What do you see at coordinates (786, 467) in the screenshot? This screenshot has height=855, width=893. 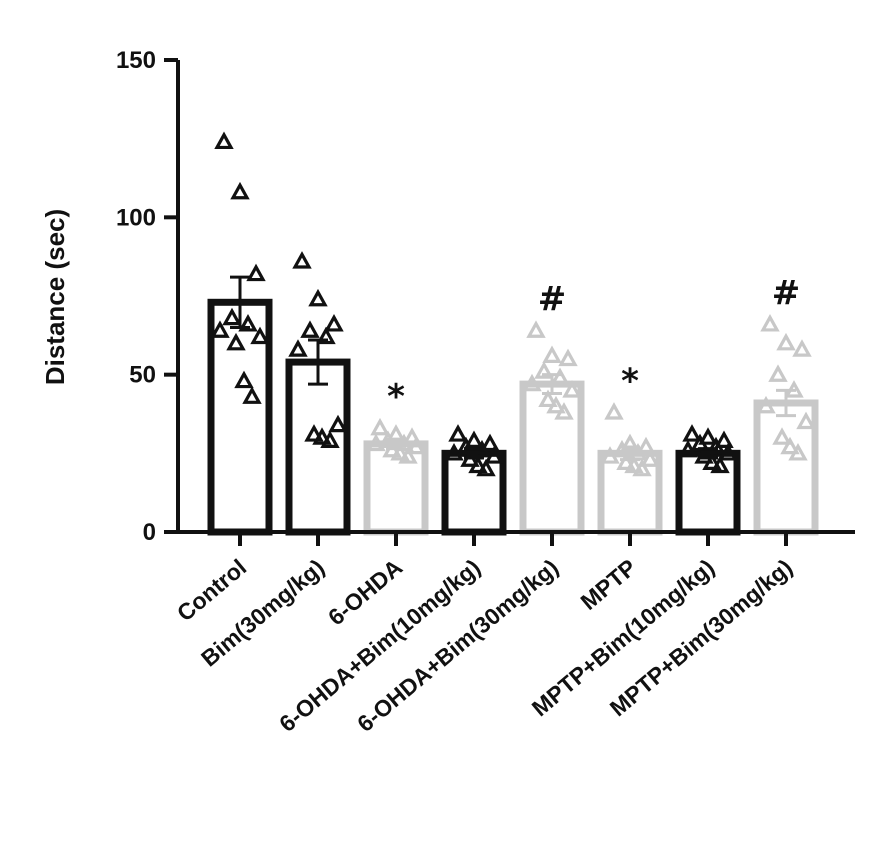 I see `bar` at bounding box center [786, 467].